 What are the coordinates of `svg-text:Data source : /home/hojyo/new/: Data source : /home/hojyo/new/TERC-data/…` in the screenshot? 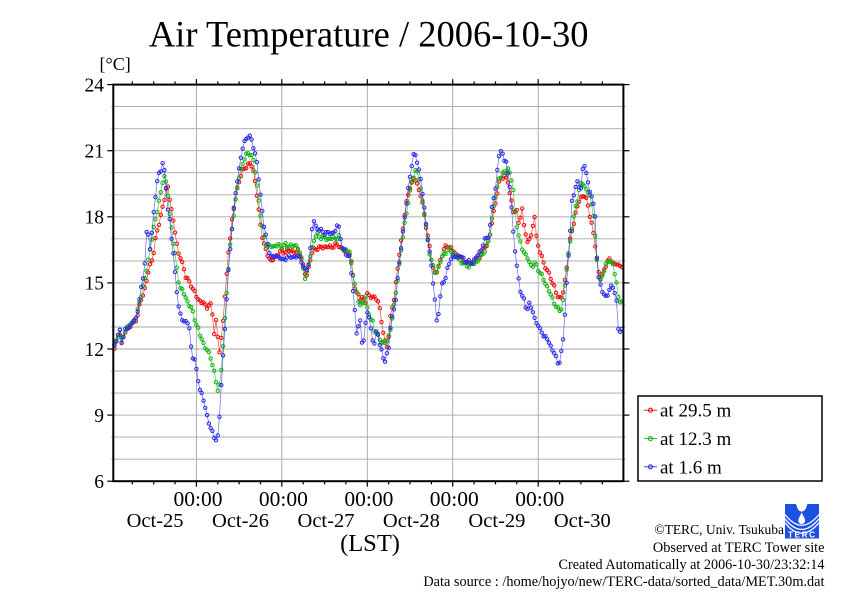 It's located at (623, 582).